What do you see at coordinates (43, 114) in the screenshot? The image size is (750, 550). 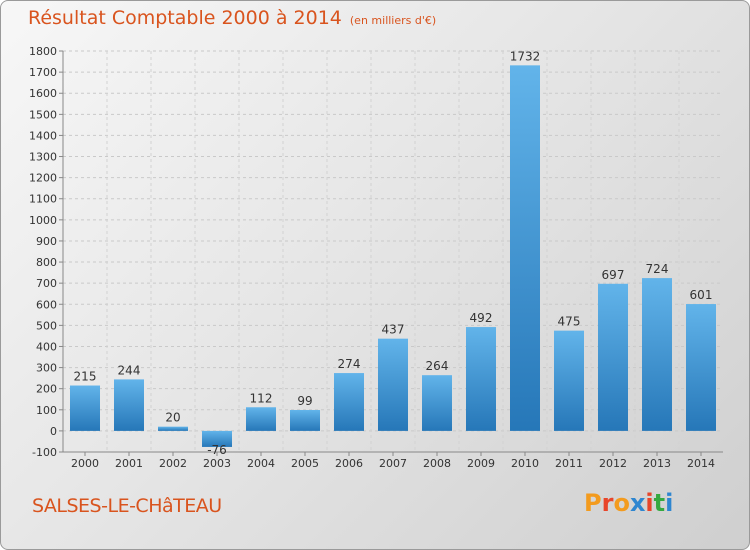 I see `y-tick-label: 1500` at bounding box center [43, 114].